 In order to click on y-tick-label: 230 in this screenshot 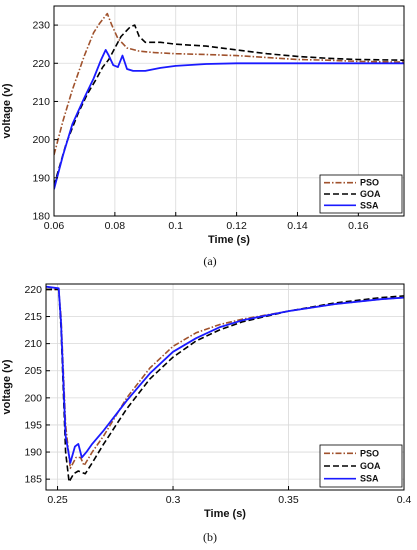, I will do `click(41, 26)`.